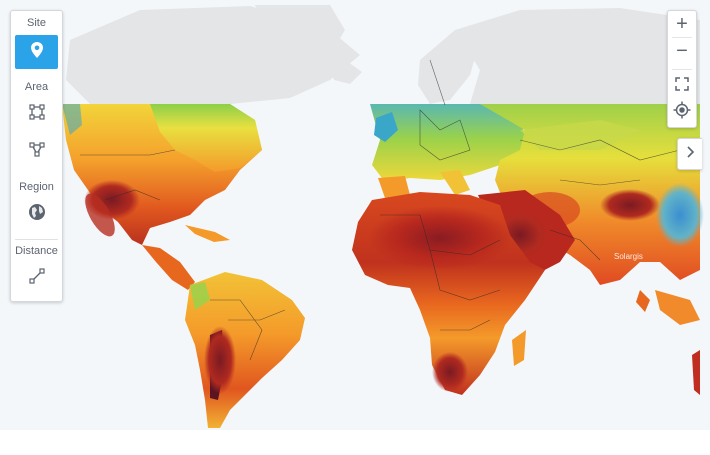 The height and width of the screenshot is (455, 710). I want to click on africa, so click(448, 293).